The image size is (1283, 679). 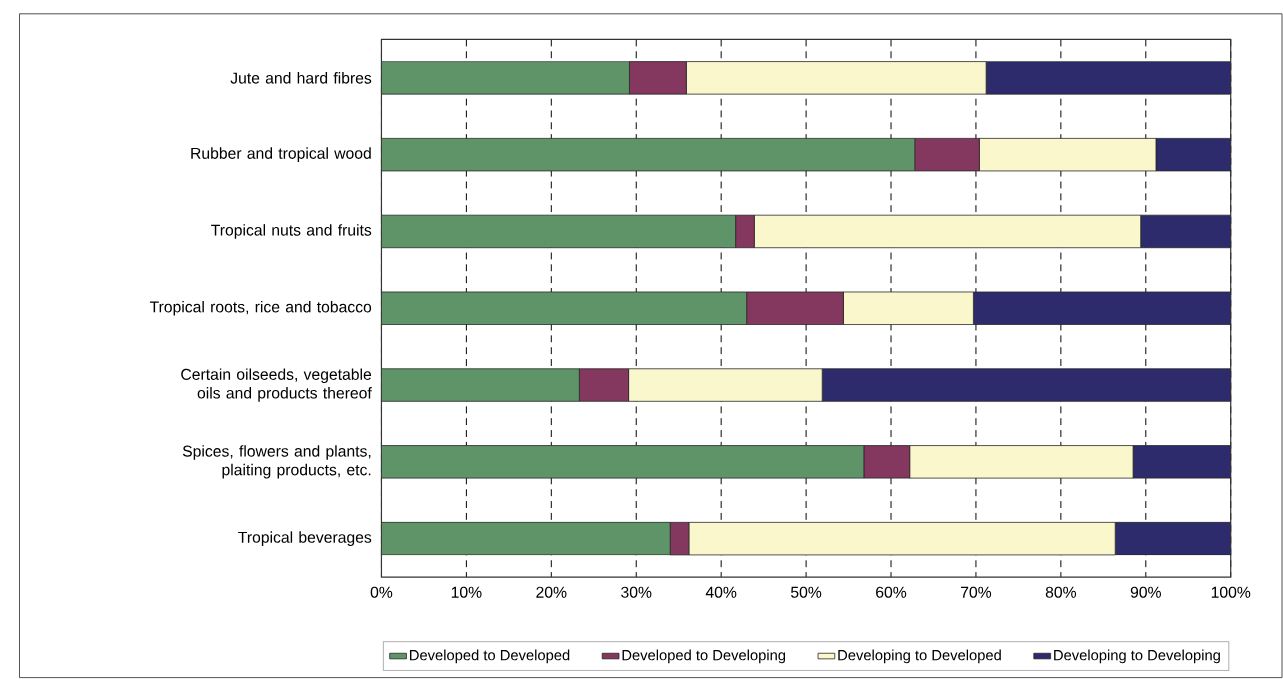 What do you see at coordinates (305, 539) in the screenshot?
I see `y-tick-label: Tropical beverages` at bounding box center [305, 539].